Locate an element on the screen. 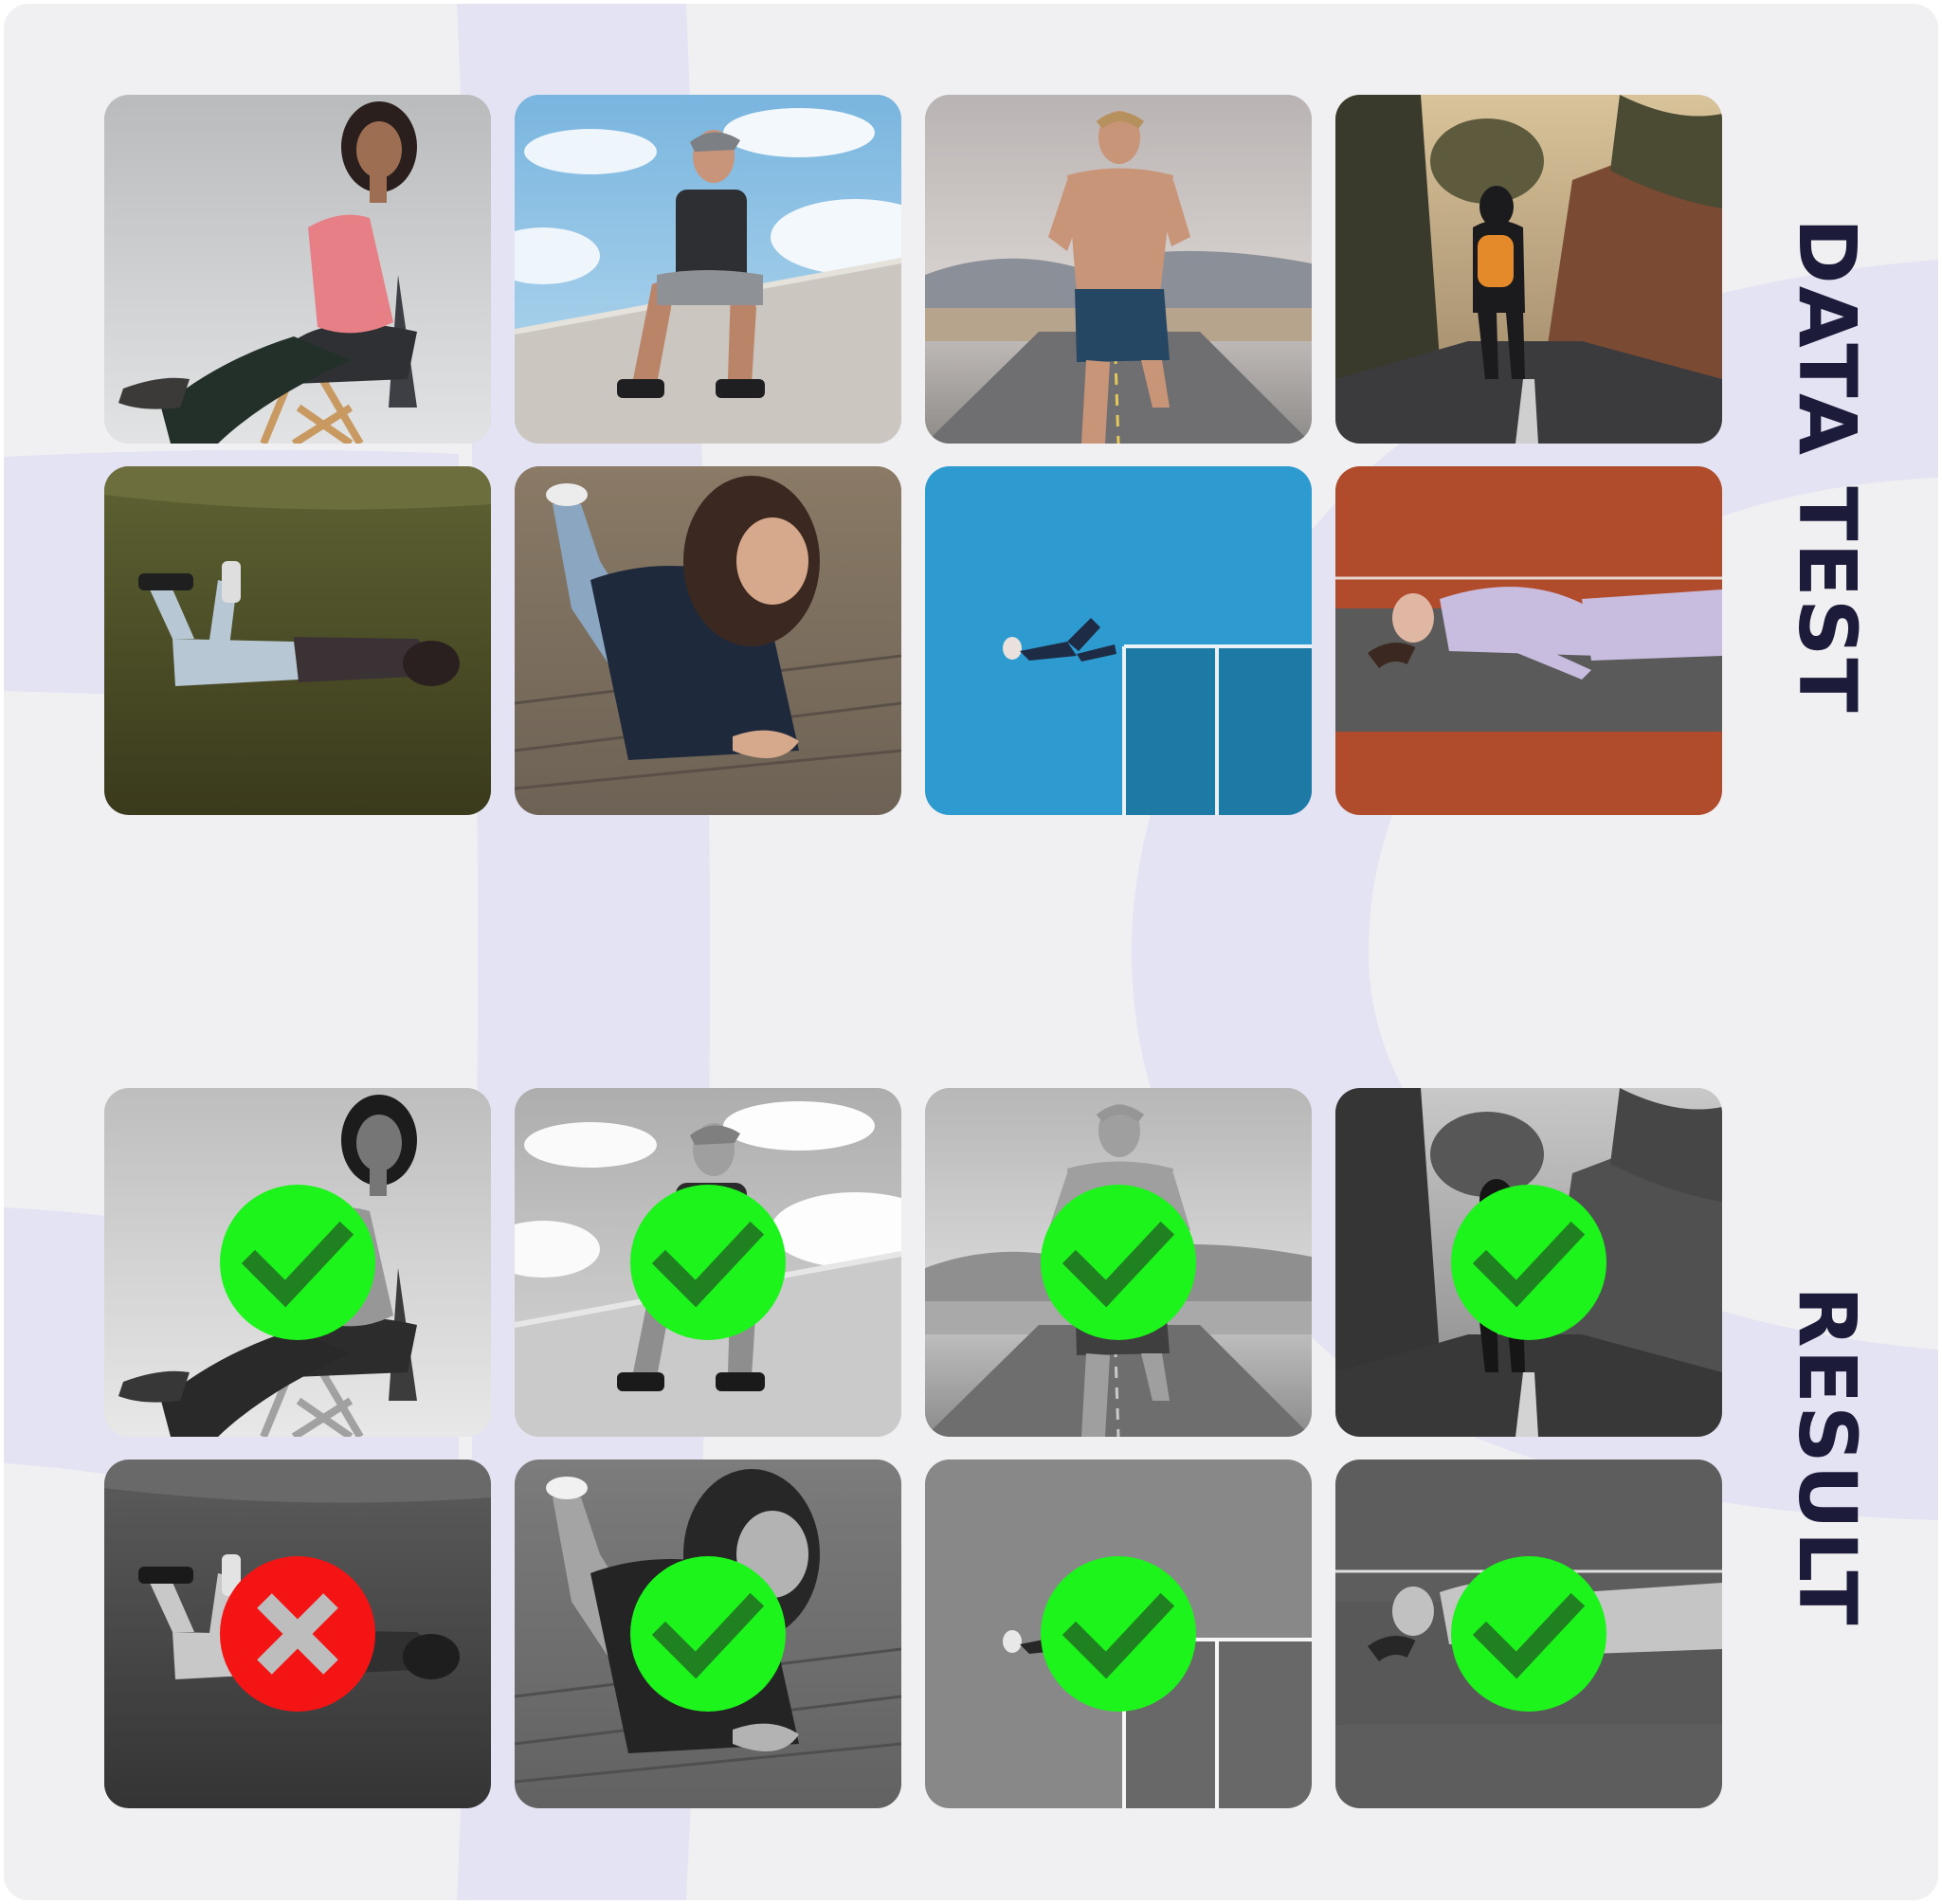 The width and height of the screenshot is (1942, 1904). result-image-woman-seated-on-chair is located at coordinates (297, 1262).